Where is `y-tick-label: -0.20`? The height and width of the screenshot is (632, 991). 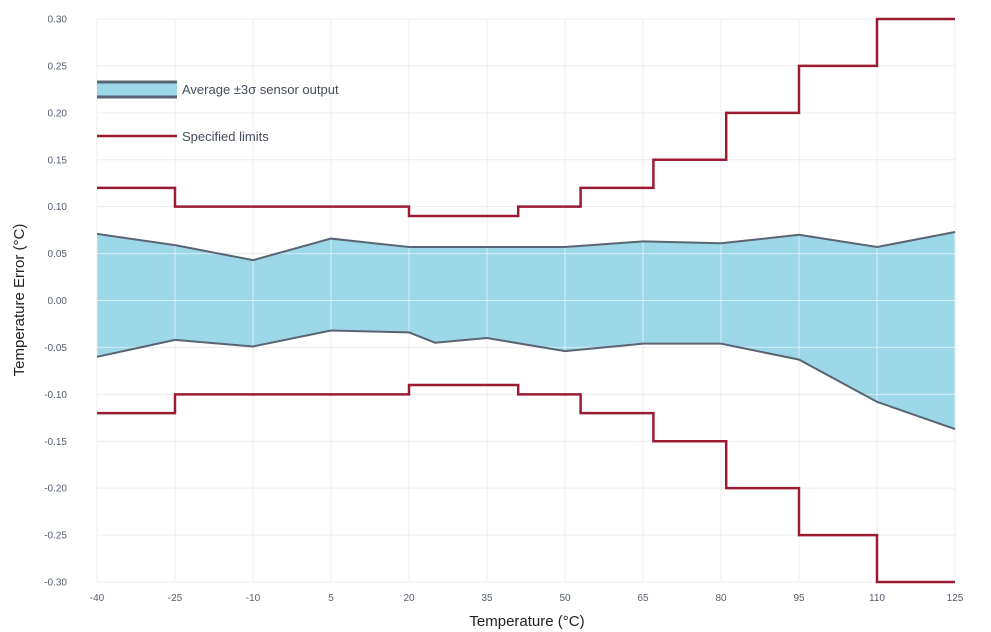 y-tick-label: -0.20 is located at coordinates (55, 489).